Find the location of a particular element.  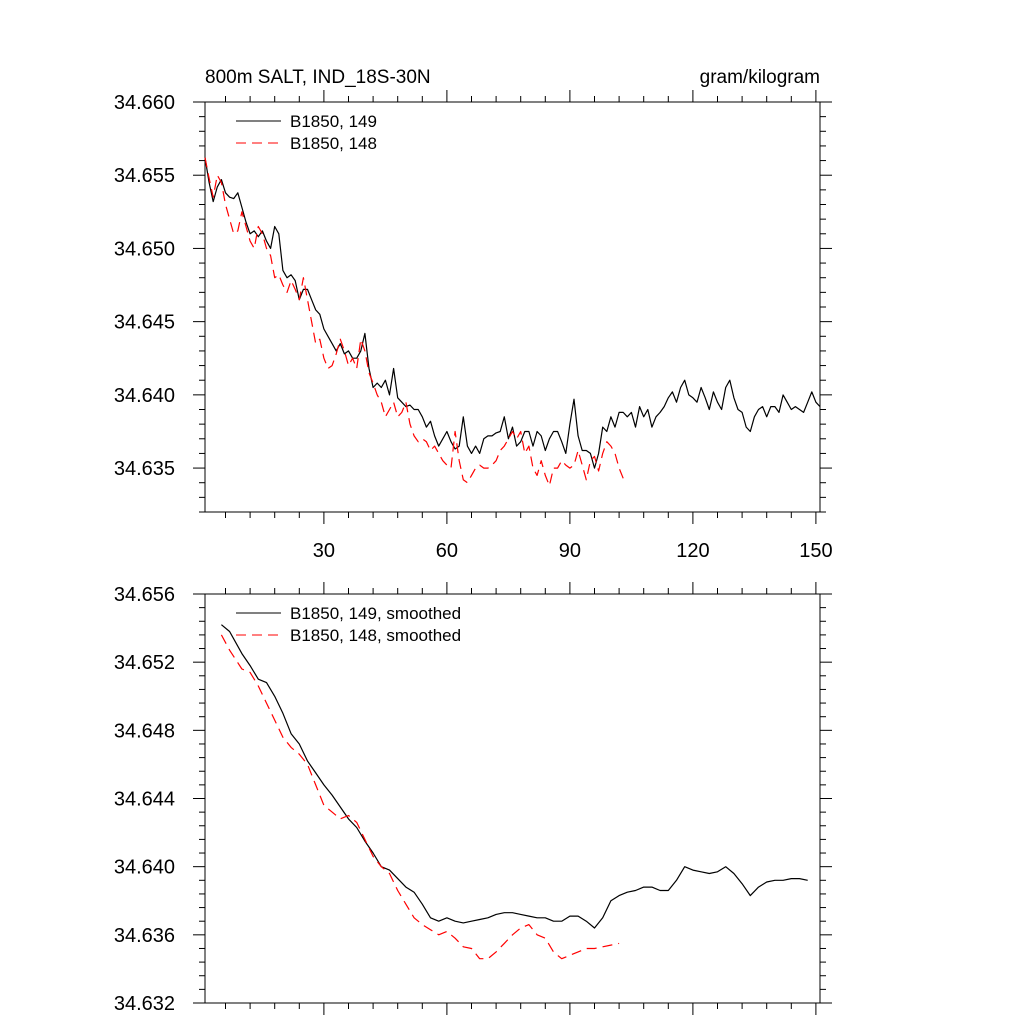

legend-label-149-smoothed: B1850, 149, smoothed is located at coordinates (375, 613).